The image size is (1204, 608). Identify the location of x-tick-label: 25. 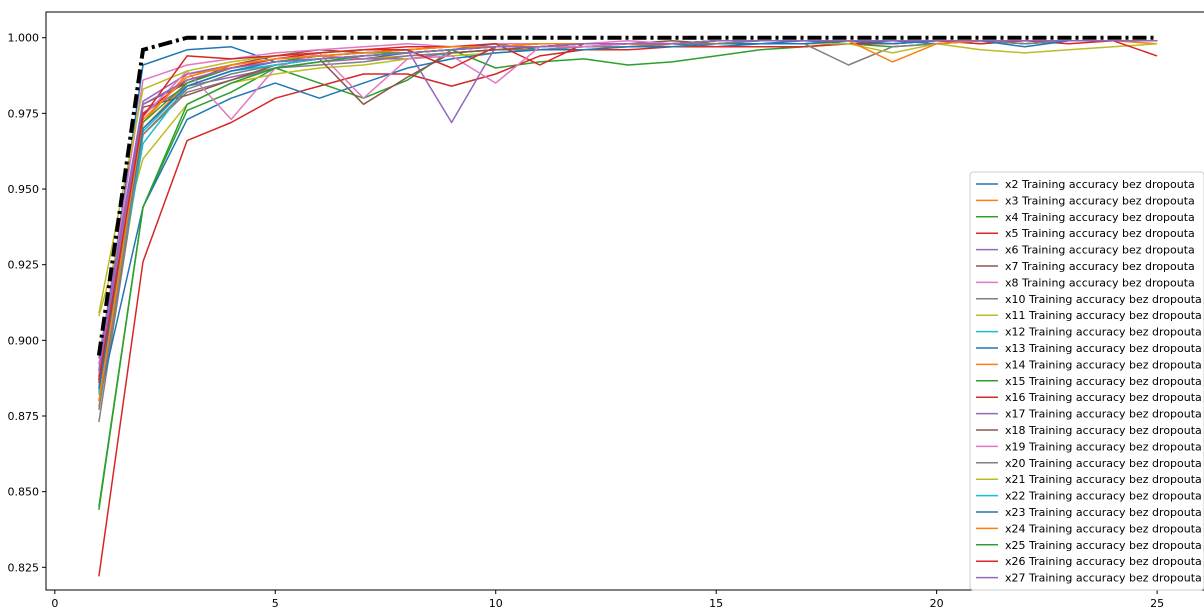
(1157, 602).